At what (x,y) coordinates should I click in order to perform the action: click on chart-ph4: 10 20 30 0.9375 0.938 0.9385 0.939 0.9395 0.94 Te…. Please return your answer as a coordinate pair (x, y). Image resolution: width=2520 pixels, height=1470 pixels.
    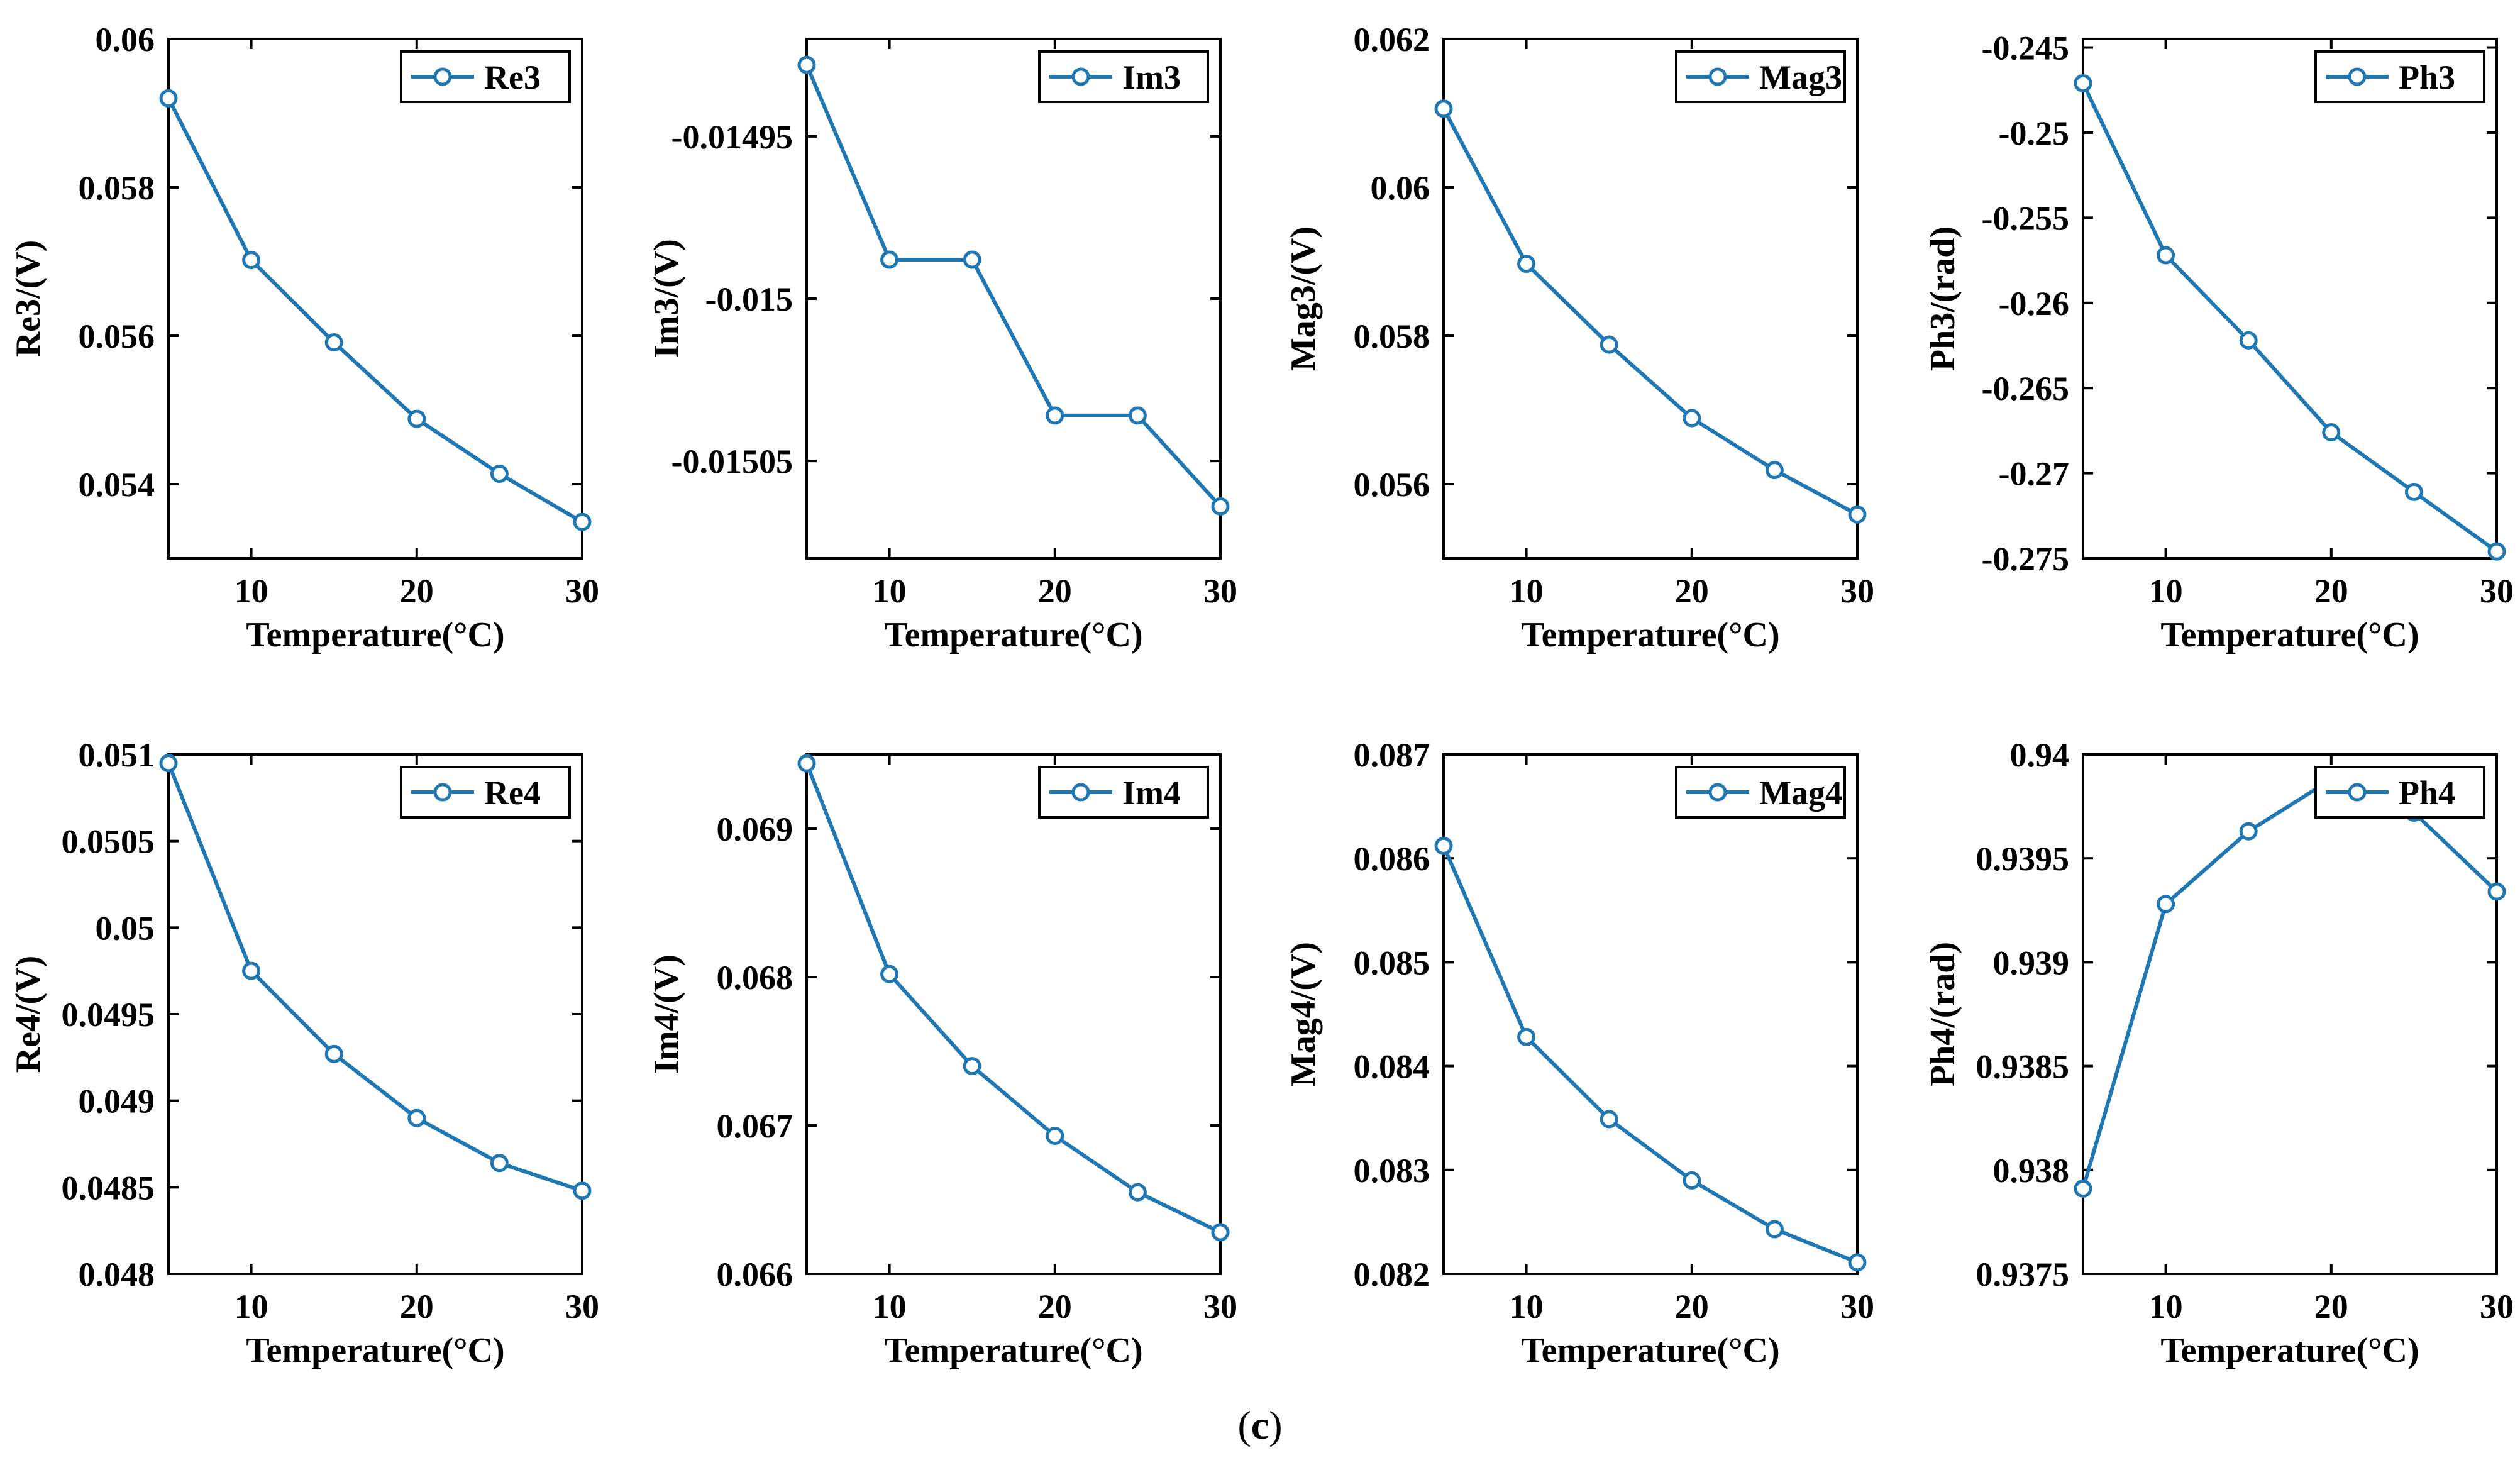
    Looking at the image, I should click on (2218, 1053).